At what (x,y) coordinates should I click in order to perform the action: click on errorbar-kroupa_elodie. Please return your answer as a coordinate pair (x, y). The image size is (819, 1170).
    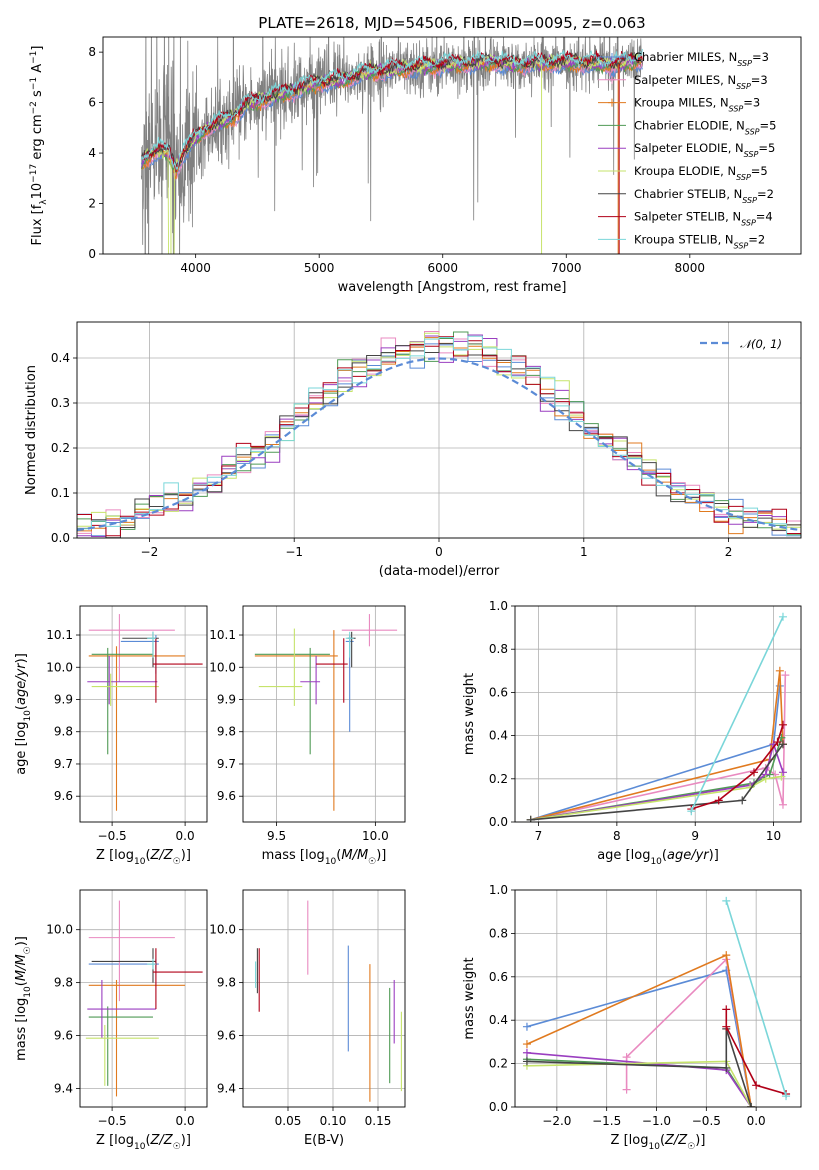
    Looking at the image, I should click on (125, 689).